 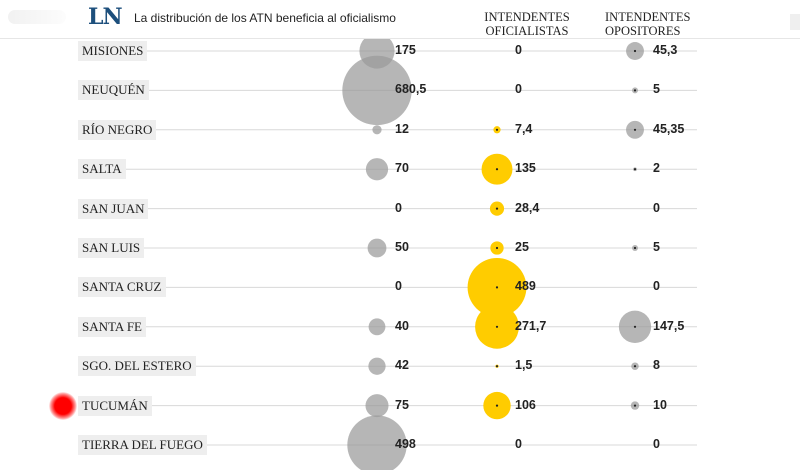 What do you see at coordinates (402, 365) in the screenshot?
I see `value-total: 42` at bounding box center [402, 365].